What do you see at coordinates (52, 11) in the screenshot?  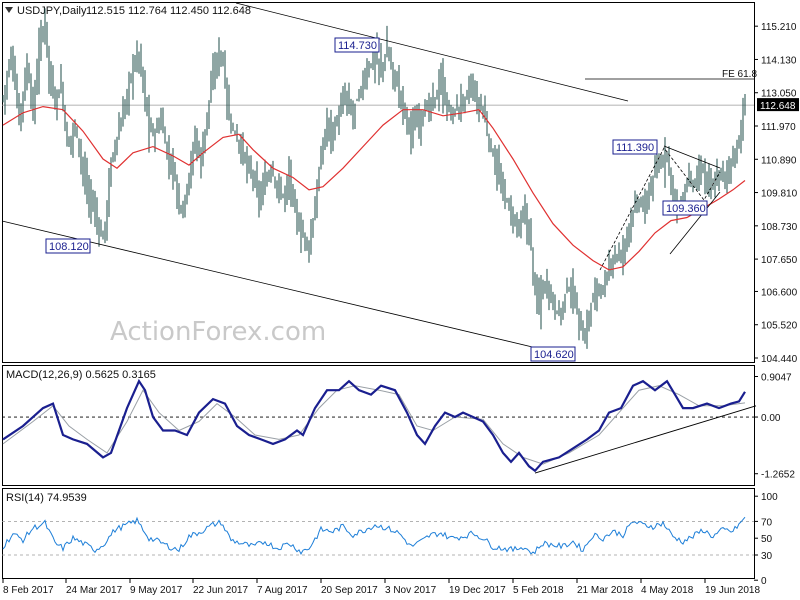 I see `symbol-label: USDJPY,Daily` at bounding box center [52, 11].